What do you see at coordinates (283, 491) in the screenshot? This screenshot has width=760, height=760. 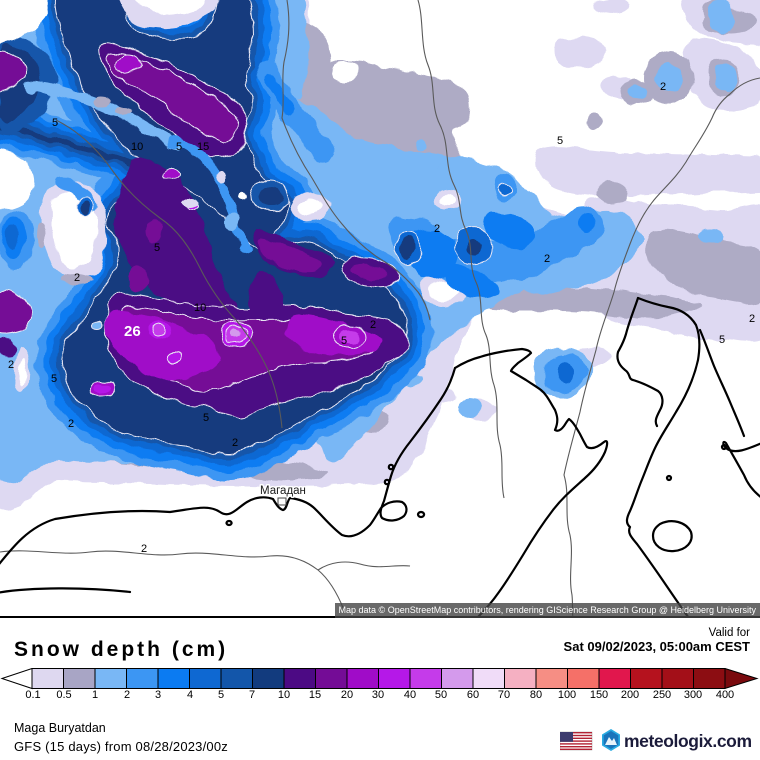 I see `svg-text: Магадан` at bounding box center [283, 491].